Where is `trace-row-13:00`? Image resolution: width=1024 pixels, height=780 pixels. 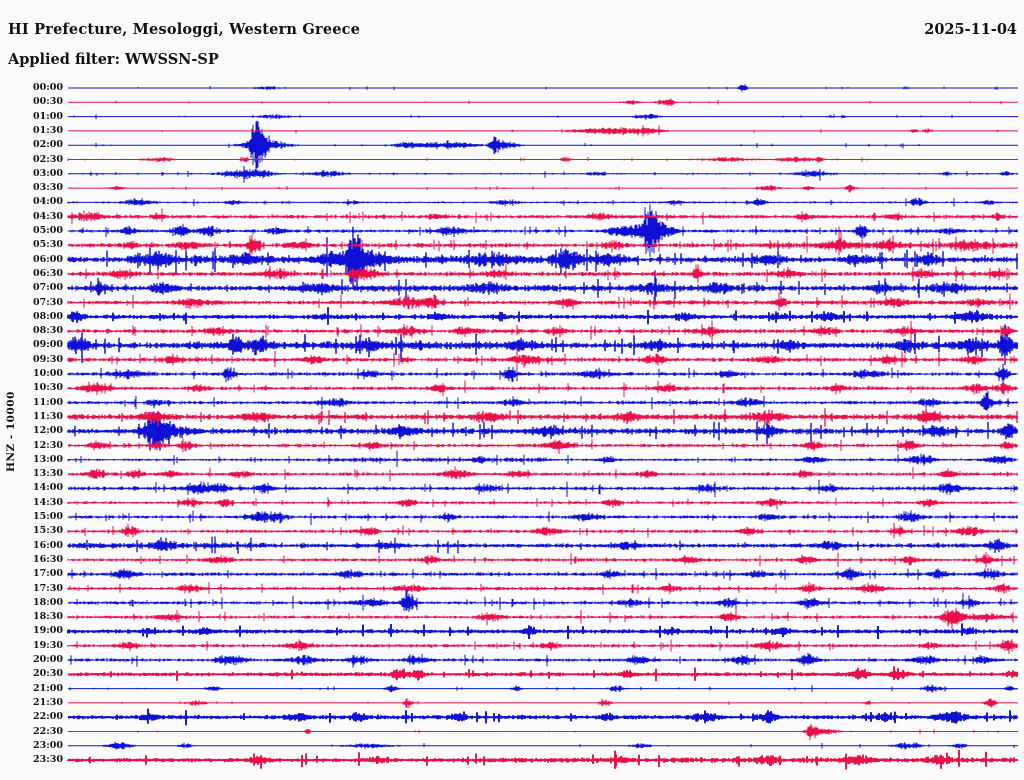
trace-row-13:00 is located at coordinates (542, 458).